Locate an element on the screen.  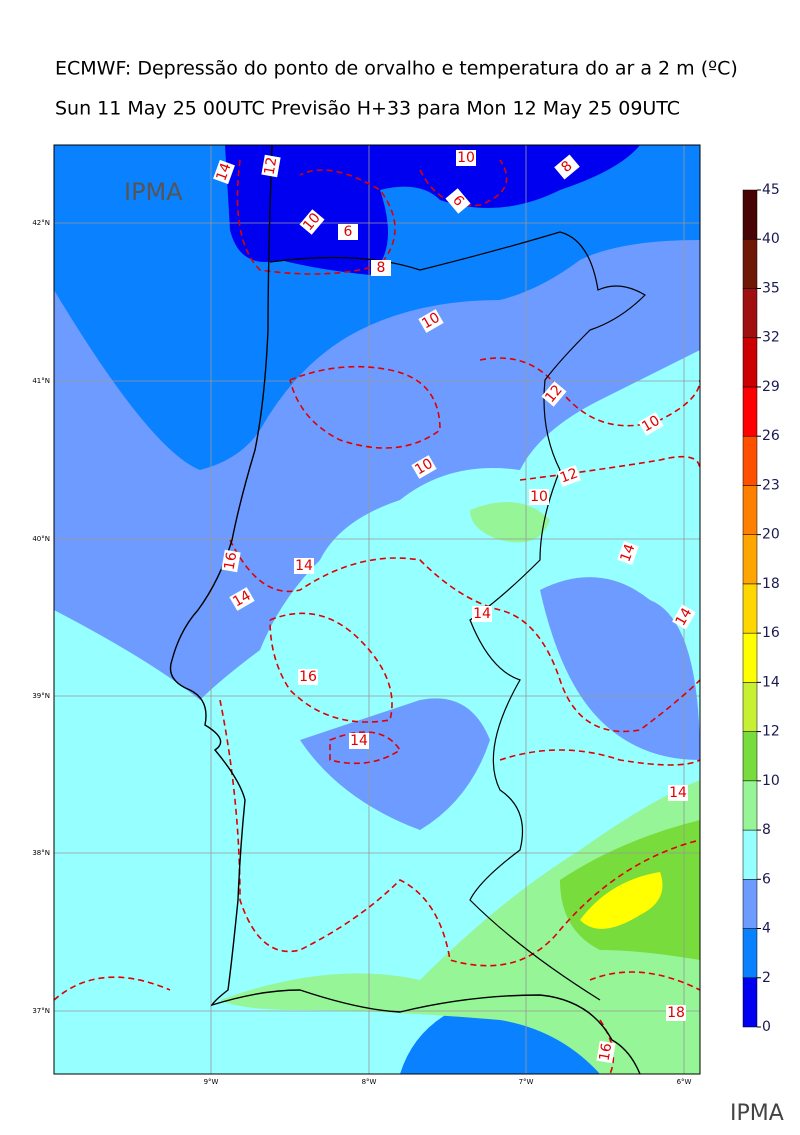
contour-label: 8 is located at coordinates (381, 268).